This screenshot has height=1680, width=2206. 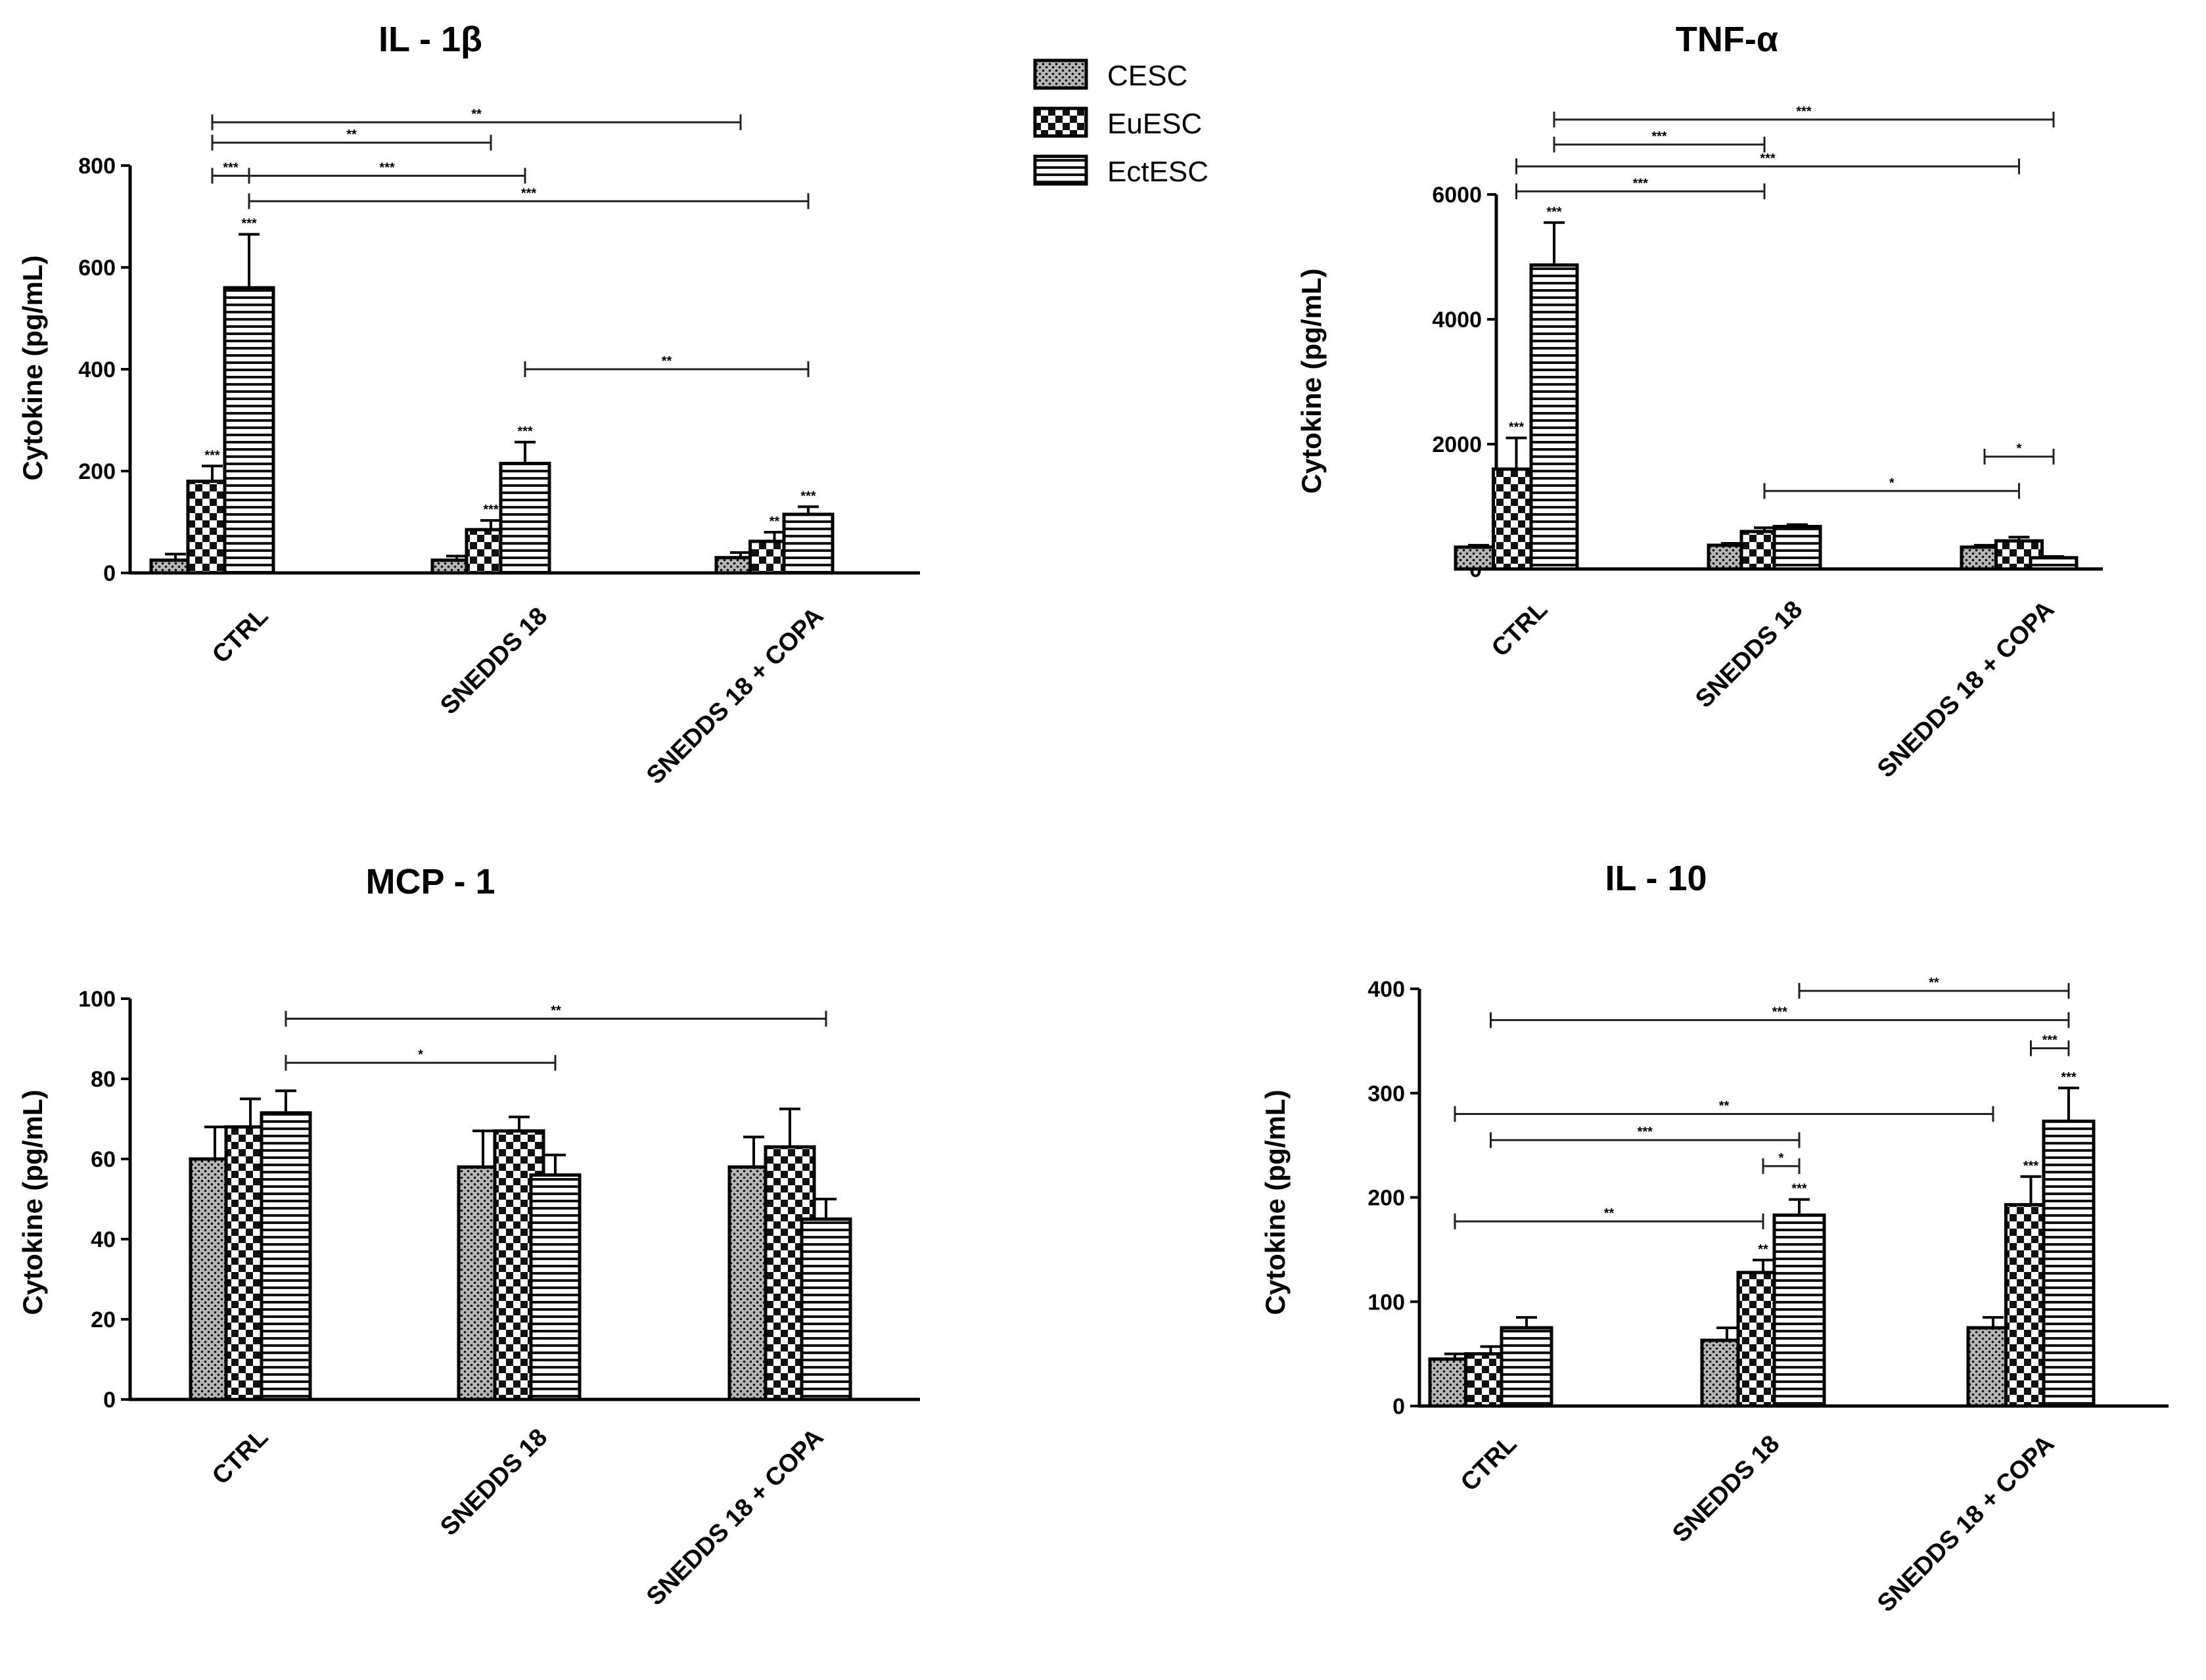 I want to click on panel-title: TNF-α, so click(x=1727, y=39).